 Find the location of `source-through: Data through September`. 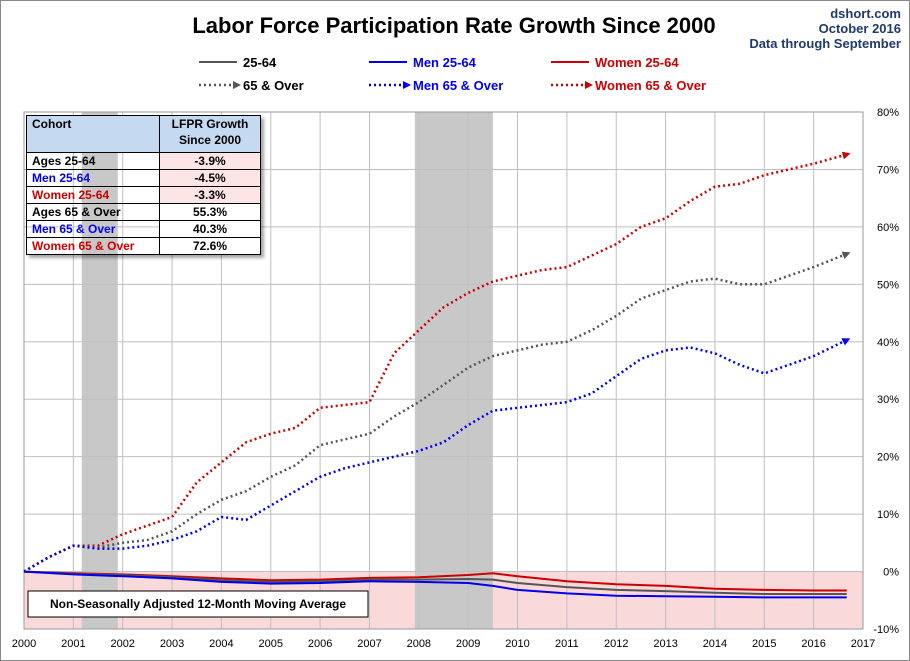

source-through: Data through September is located at coordinates (825, 43).